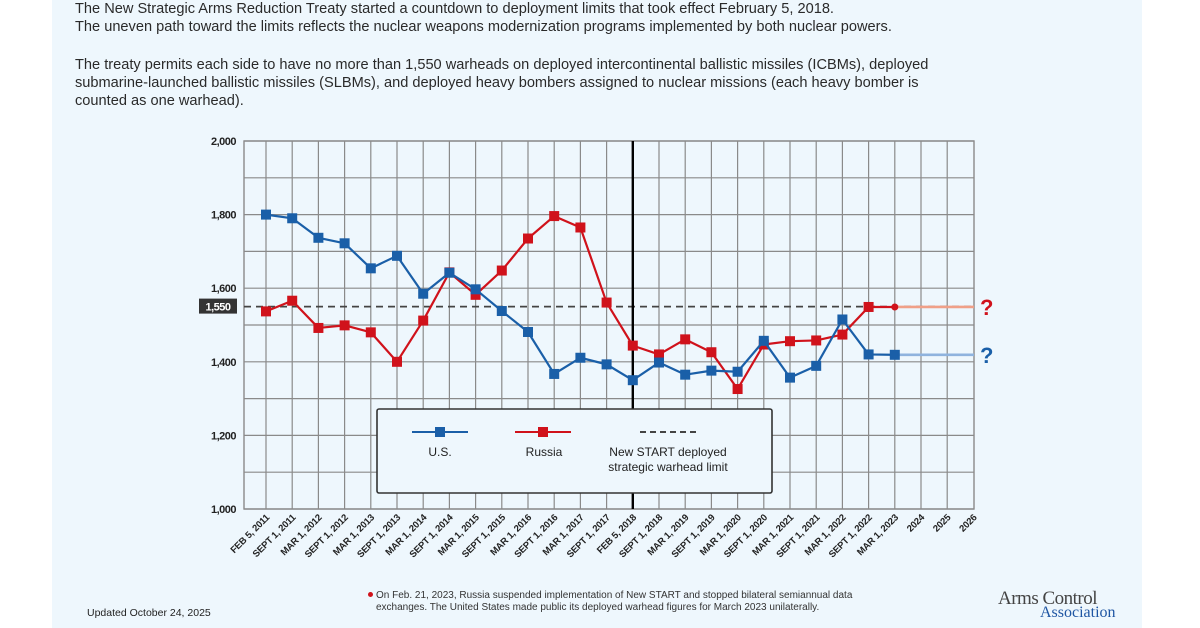 Image resolution: width=1200 pixels, height=628 pixels. Describe the element at coordinates (223, 216) in the screenshot. I see `y-tick-label: 1,800` at that location.